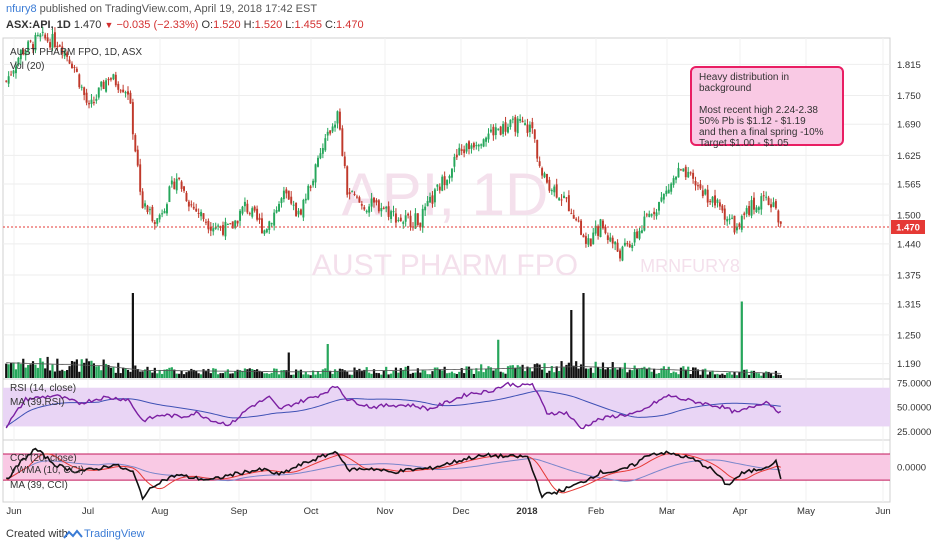  What do you see at coordinates (290, 25) in the screenshot?
I see `low-label: L:` at bounding box center [290, 25].